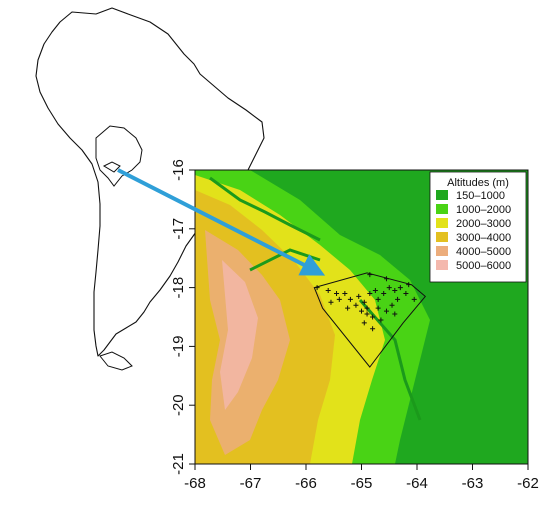  What do you see at coordinates (182, 317) in the screenshot?
I see `y-axis: -16 -17 -18 -19 -20 -21` at bounding box center [182, 317].